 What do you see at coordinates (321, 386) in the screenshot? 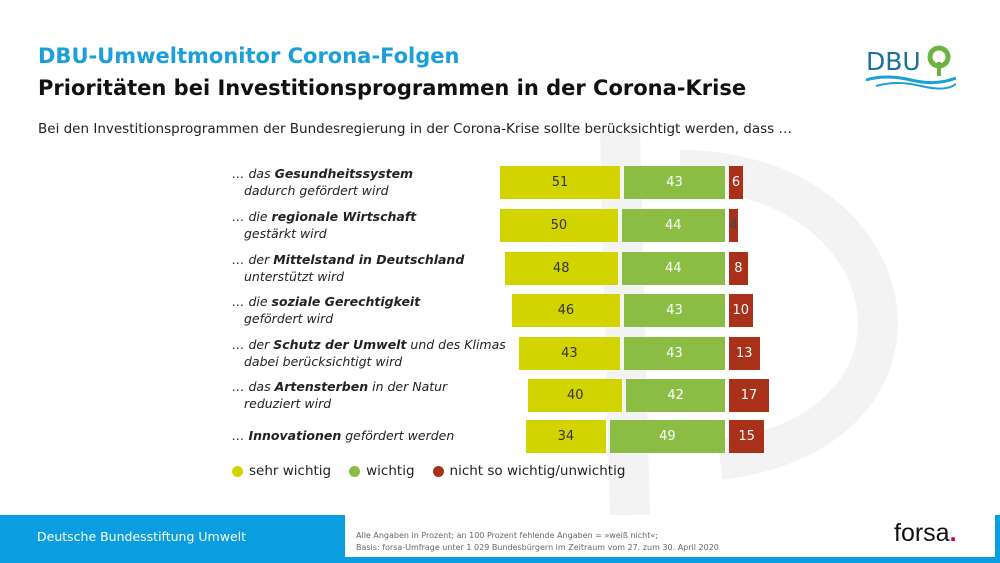
I see `label-text: Artensterben` at bounding box center [321, 386].